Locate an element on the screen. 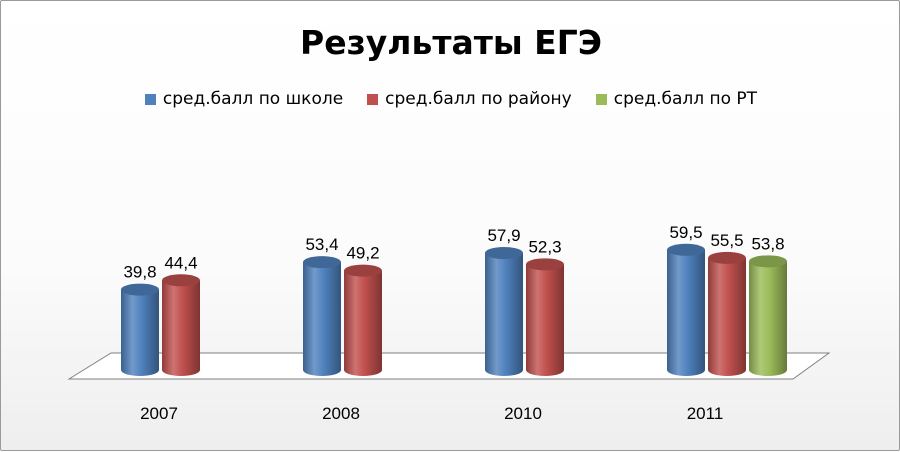  bar-2007-s1 is located at coordinates (181, 328).